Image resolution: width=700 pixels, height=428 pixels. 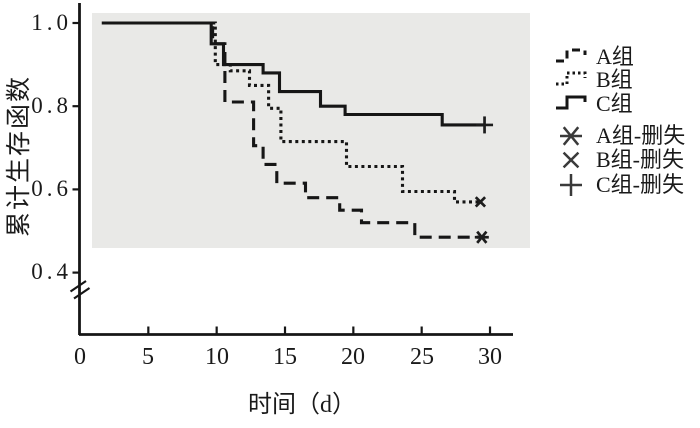 What do you see at coordinates (614, 79) in the screenshot?
I see `legend-label-group-b: B组` at bounding box center [614, 79].